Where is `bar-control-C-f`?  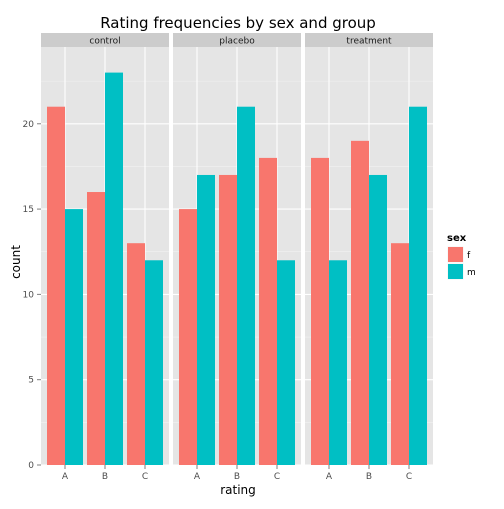
bar-control-C-f is located at coordinates (136, 354).